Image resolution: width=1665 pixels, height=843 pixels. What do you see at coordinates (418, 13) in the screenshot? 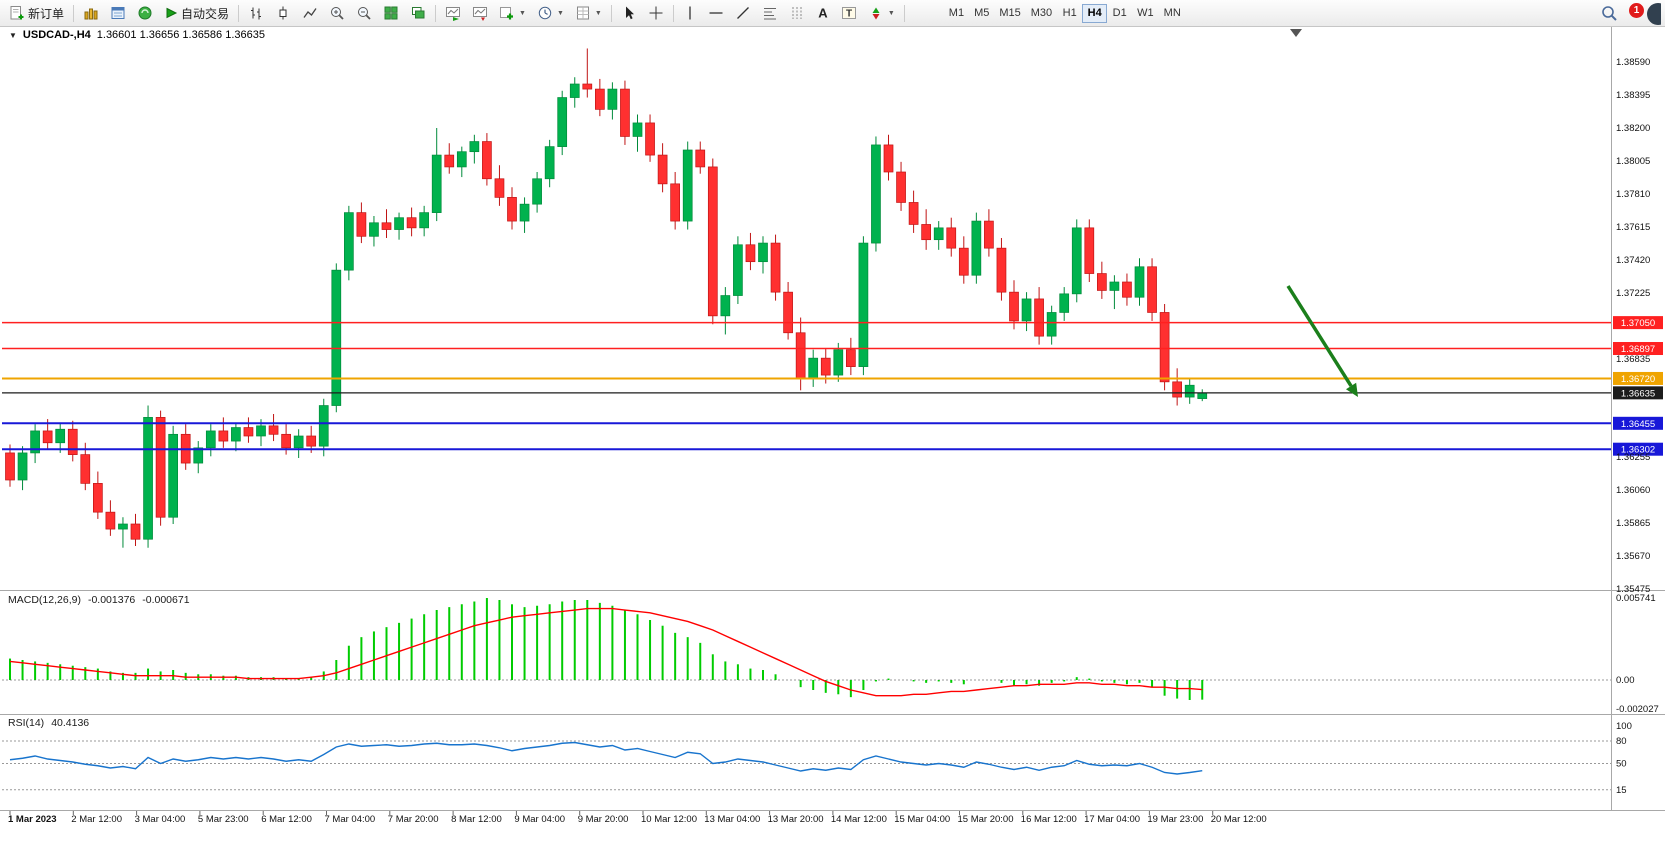
I see `cascade-windows-button` at bounding box center [418, 13].